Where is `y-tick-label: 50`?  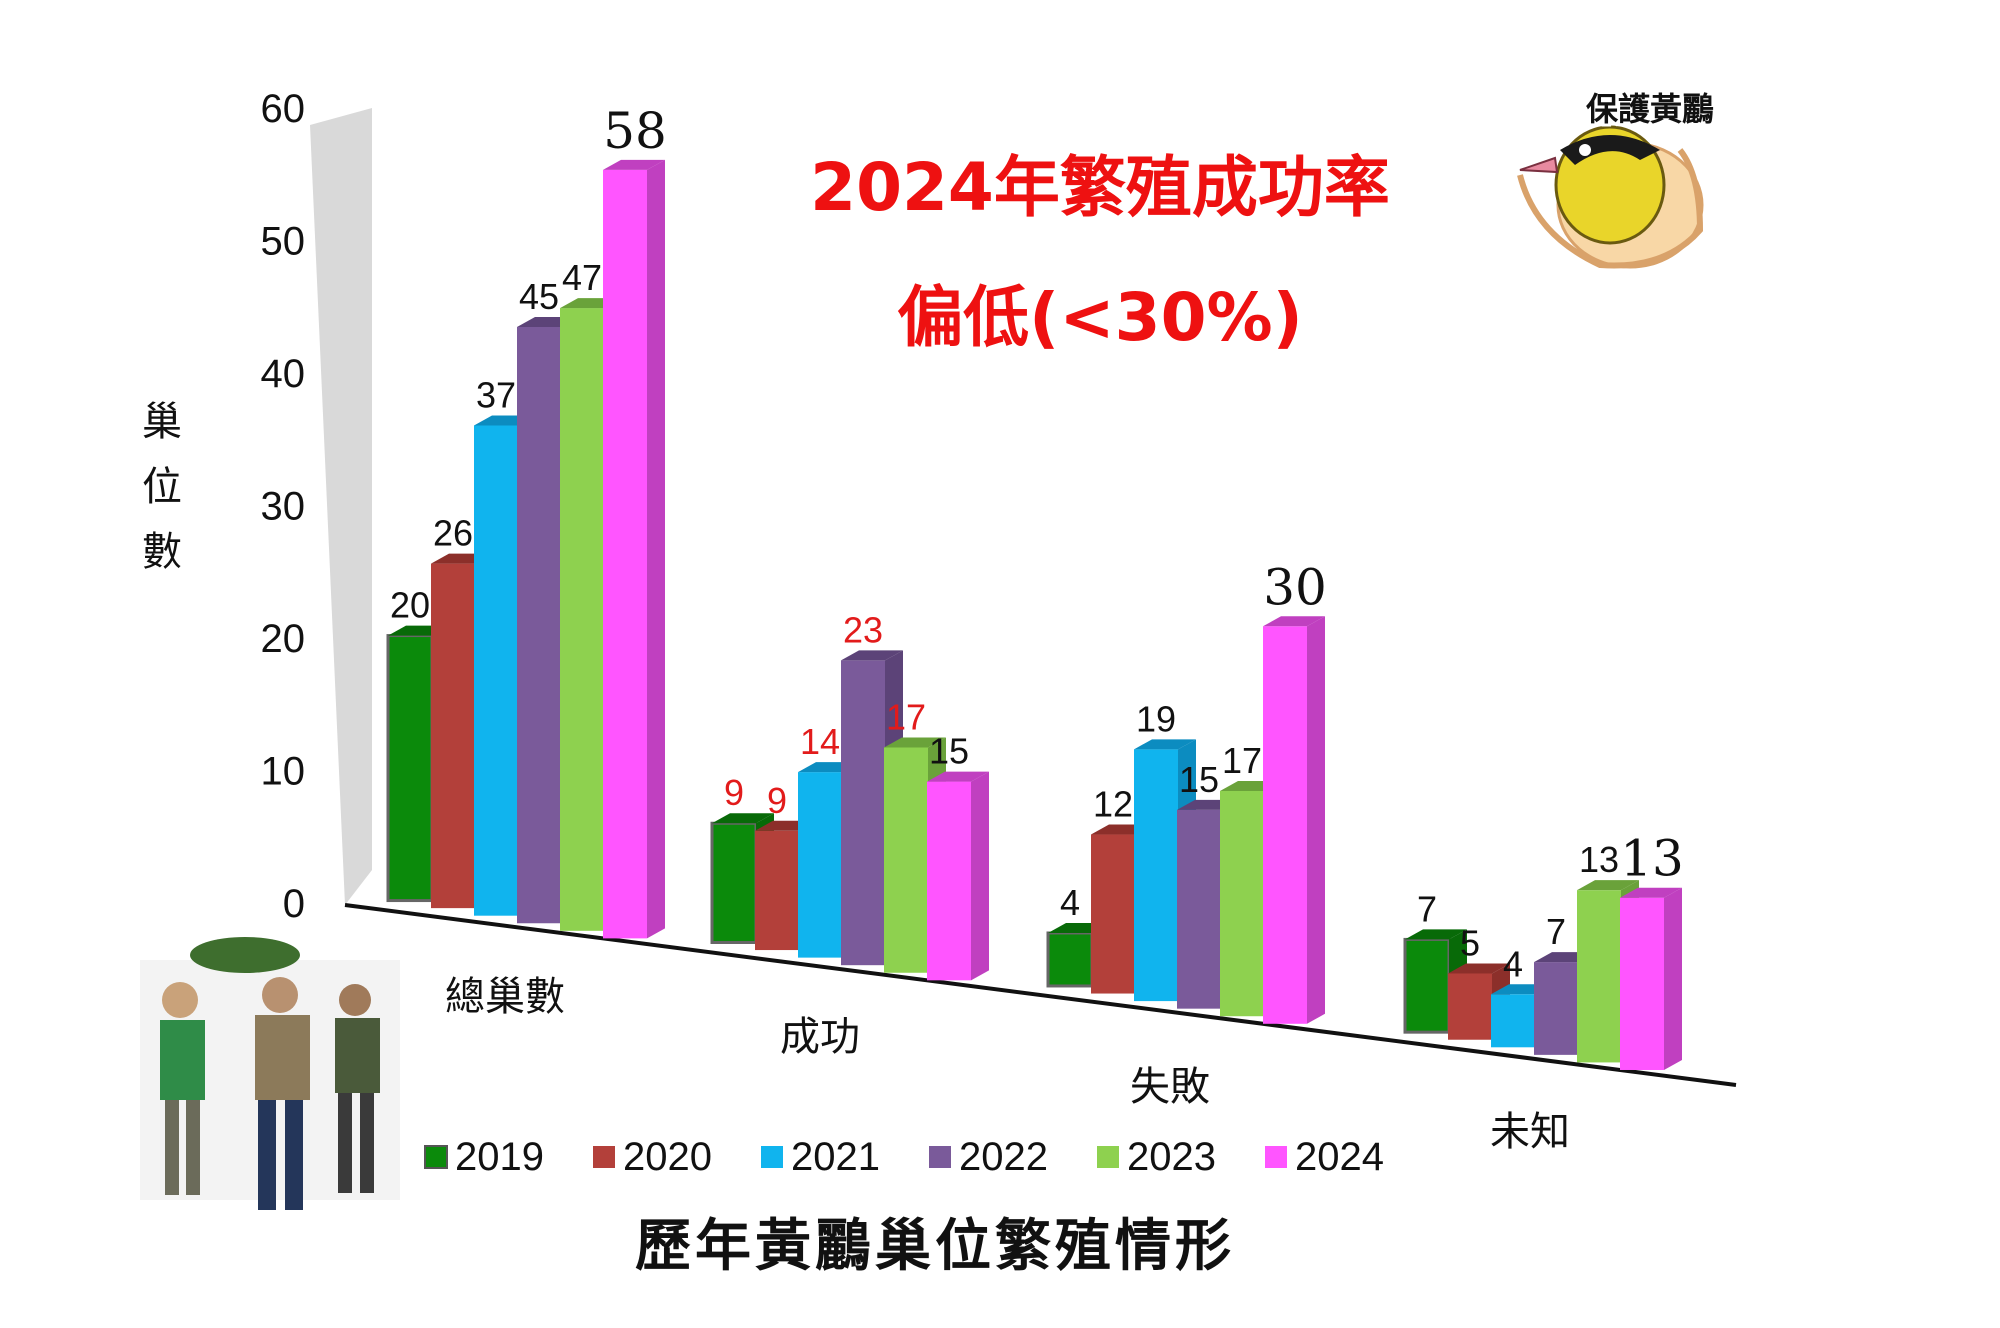 y-tick-label: 50 is located at coordinates (283, 242).